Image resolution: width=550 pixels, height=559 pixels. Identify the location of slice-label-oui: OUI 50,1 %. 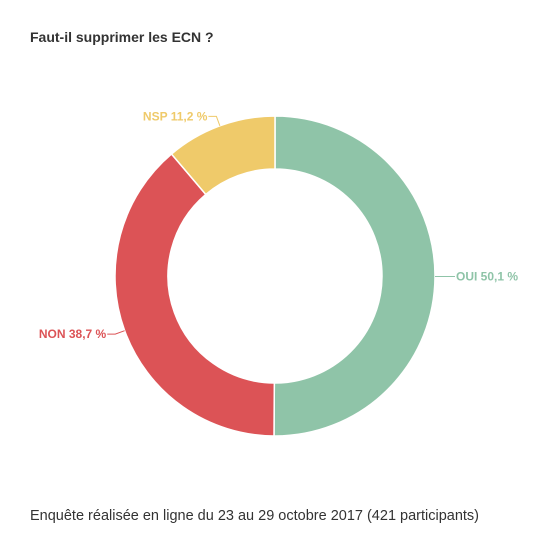
(487, 277).